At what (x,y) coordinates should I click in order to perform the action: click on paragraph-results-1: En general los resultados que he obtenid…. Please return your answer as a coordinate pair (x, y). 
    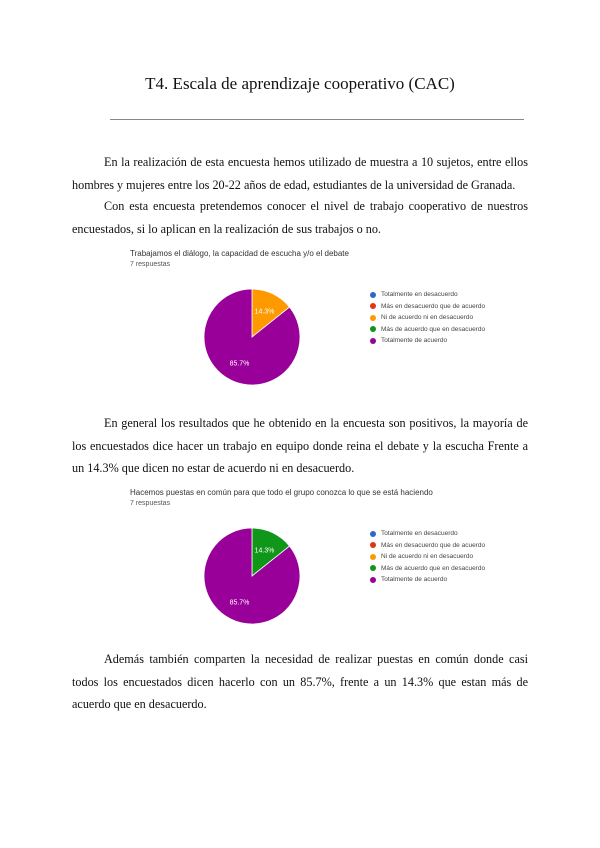
    Looking at the image, I should click on (300, 446).